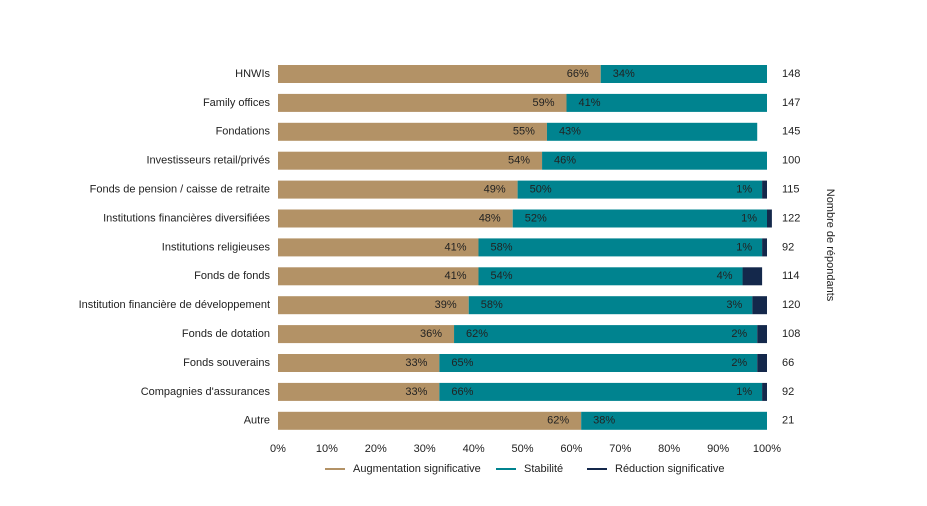  I want to click on category-label: Fonds de dotation, so click(226, 334).